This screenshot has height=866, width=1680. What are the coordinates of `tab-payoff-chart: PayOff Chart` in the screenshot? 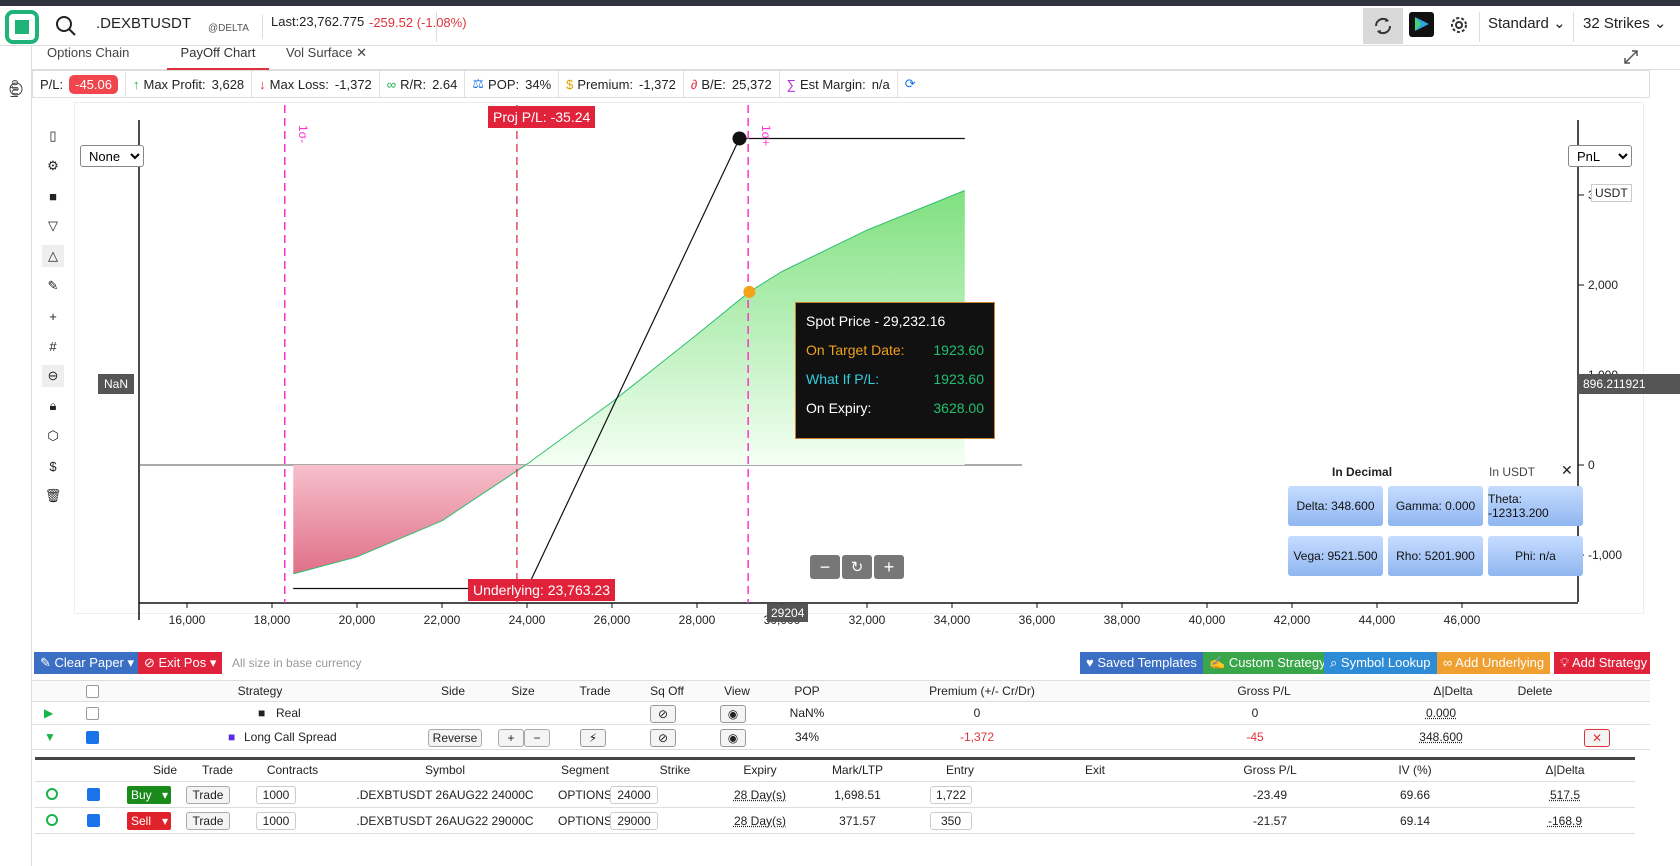 It's located at (218, 58).